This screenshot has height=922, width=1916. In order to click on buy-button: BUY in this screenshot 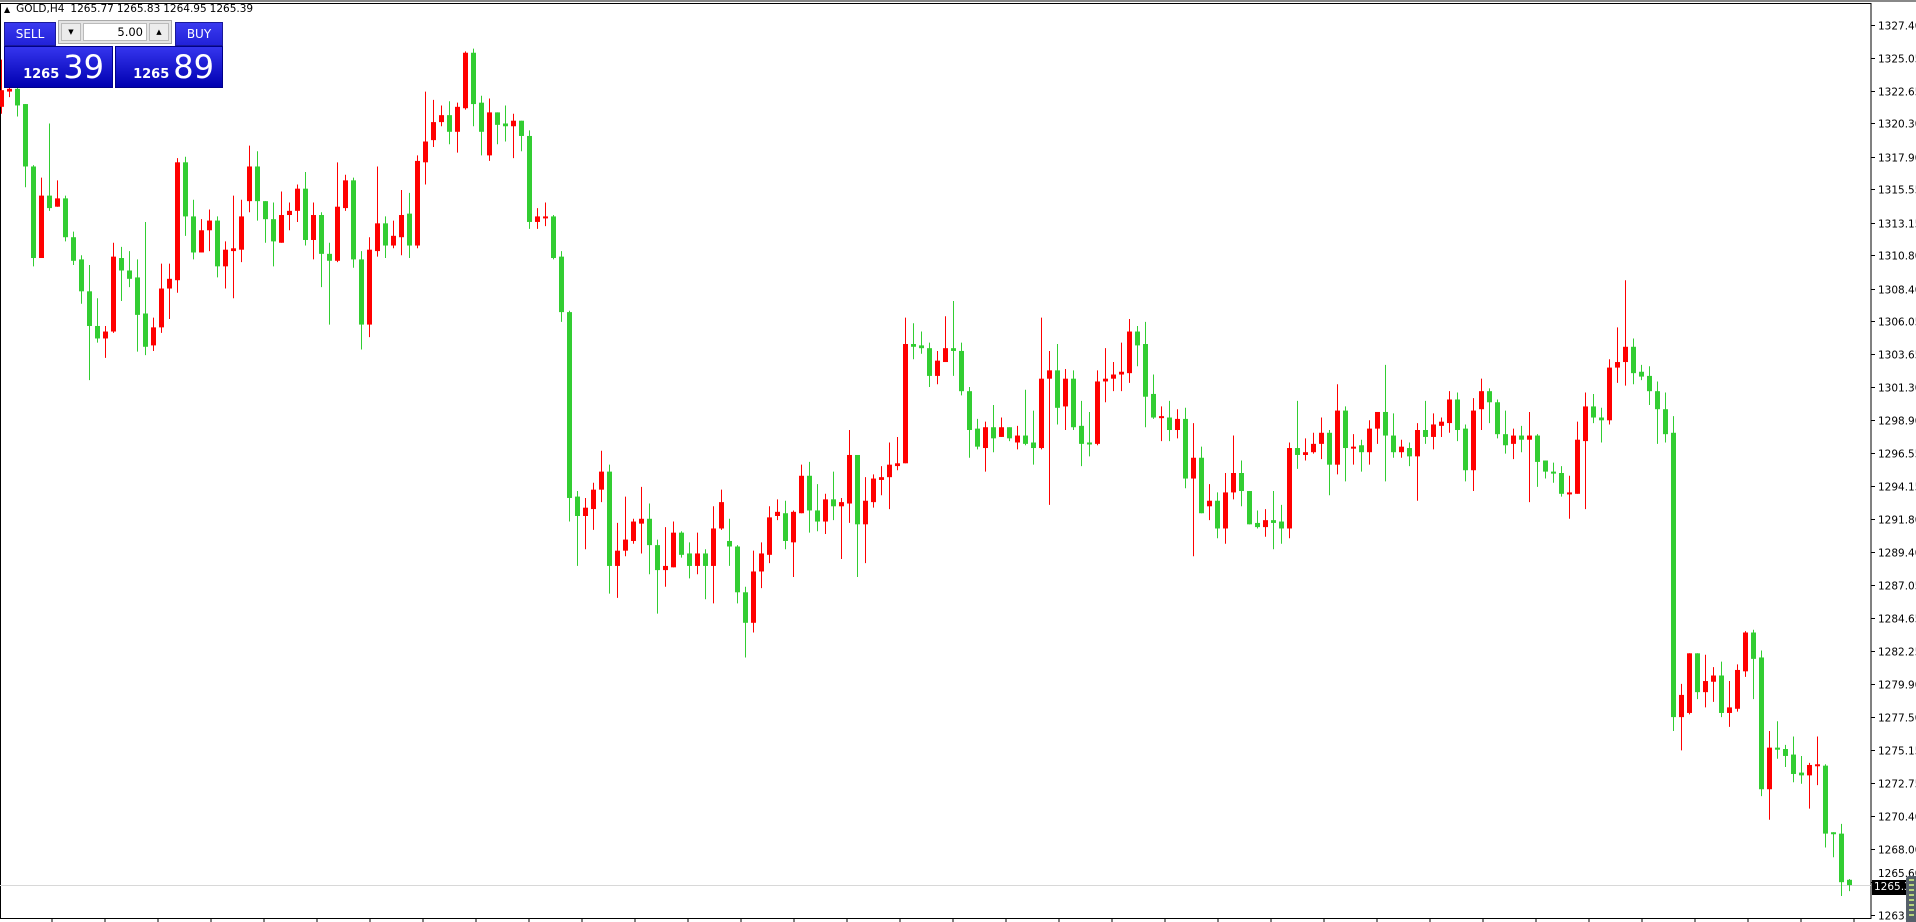, I will do `click(199, 34)`.